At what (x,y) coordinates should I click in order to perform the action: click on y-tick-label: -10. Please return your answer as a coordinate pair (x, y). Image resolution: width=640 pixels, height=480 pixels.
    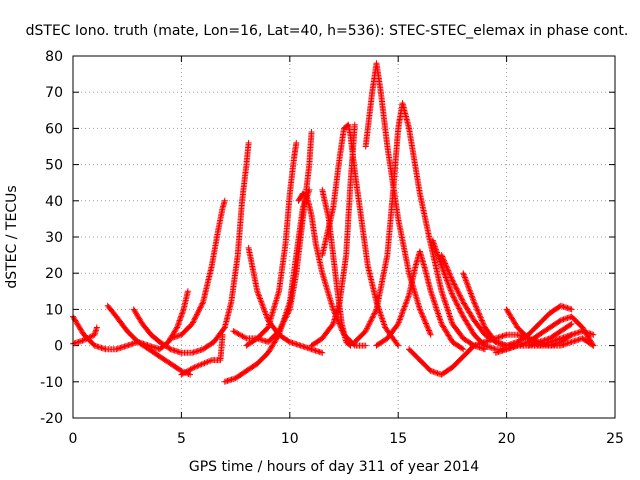
    Looking at the image, I should click on (51, 383).